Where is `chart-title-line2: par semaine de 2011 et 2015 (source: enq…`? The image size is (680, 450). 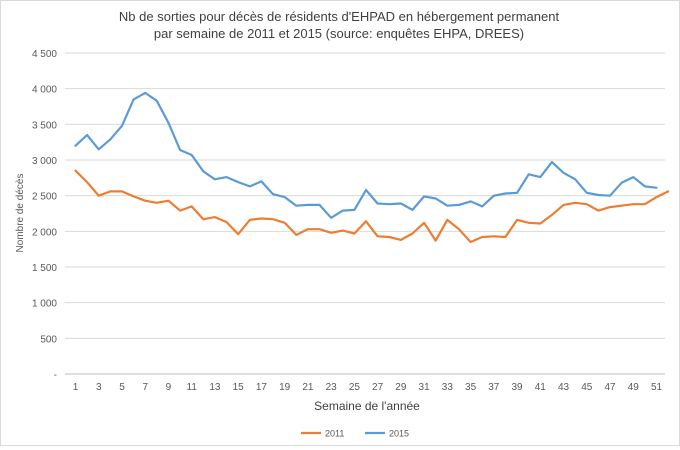 chart-title-line2: par semaine de 2011 et 2015 (source: enq… is located at coordinates (339, 33).